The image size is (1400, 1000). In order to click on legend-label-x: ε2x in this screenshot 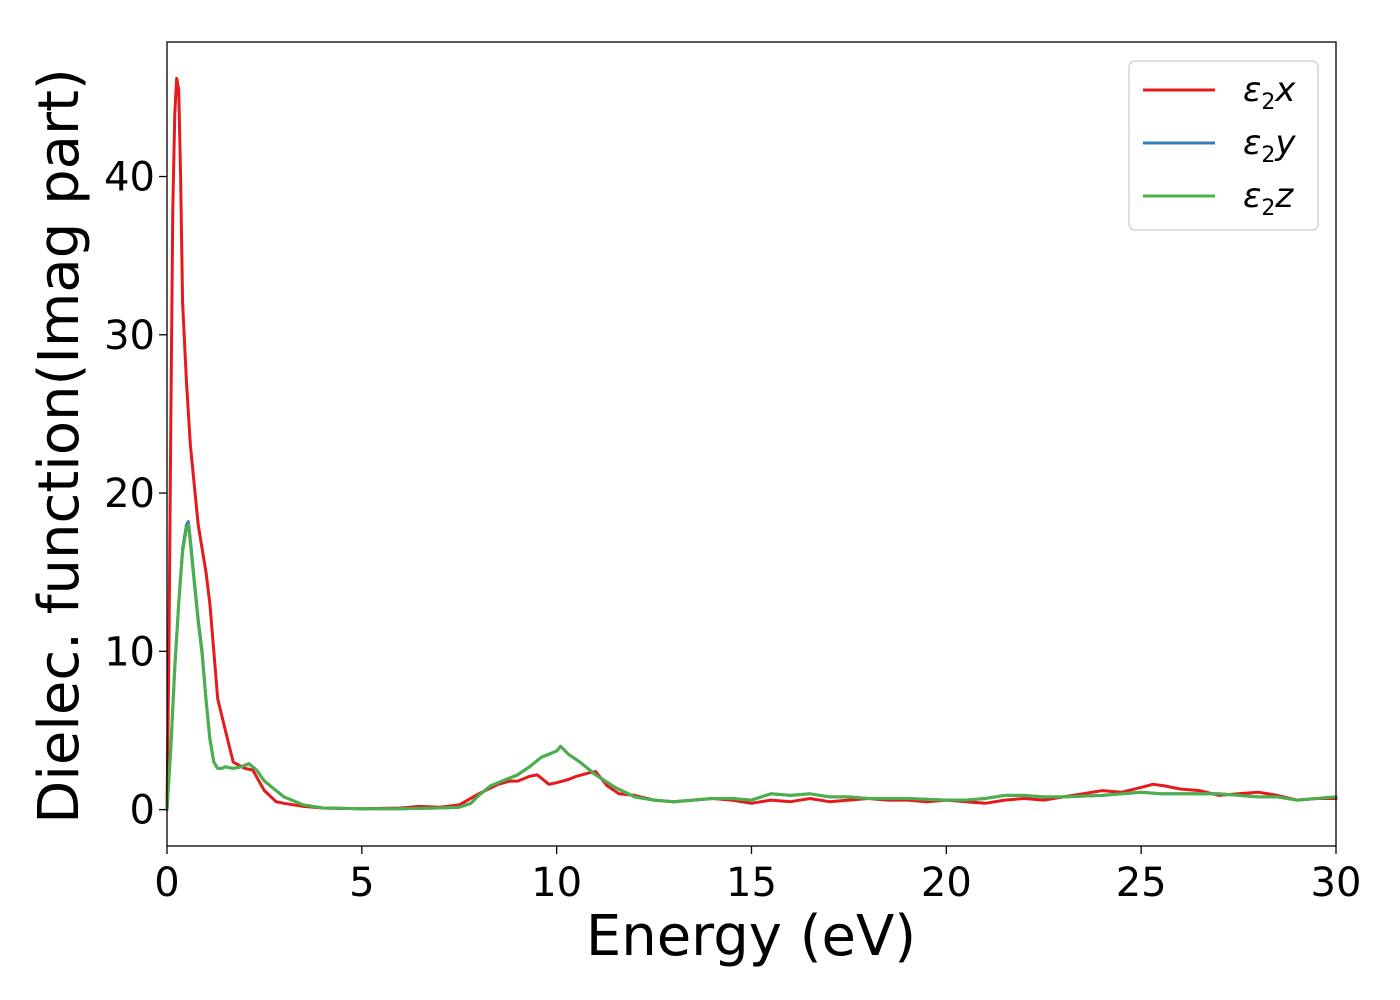, I will do `click(1269, 92)`.